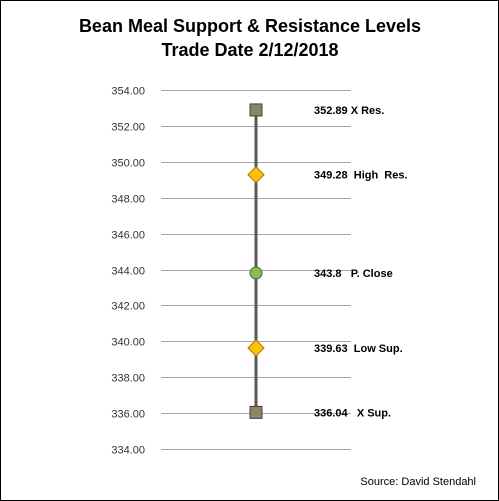 This screenshot has height=501, width=499. Describe the element at coordinates (256, 273) in the screenshot. I see `circle-marker` at that location.